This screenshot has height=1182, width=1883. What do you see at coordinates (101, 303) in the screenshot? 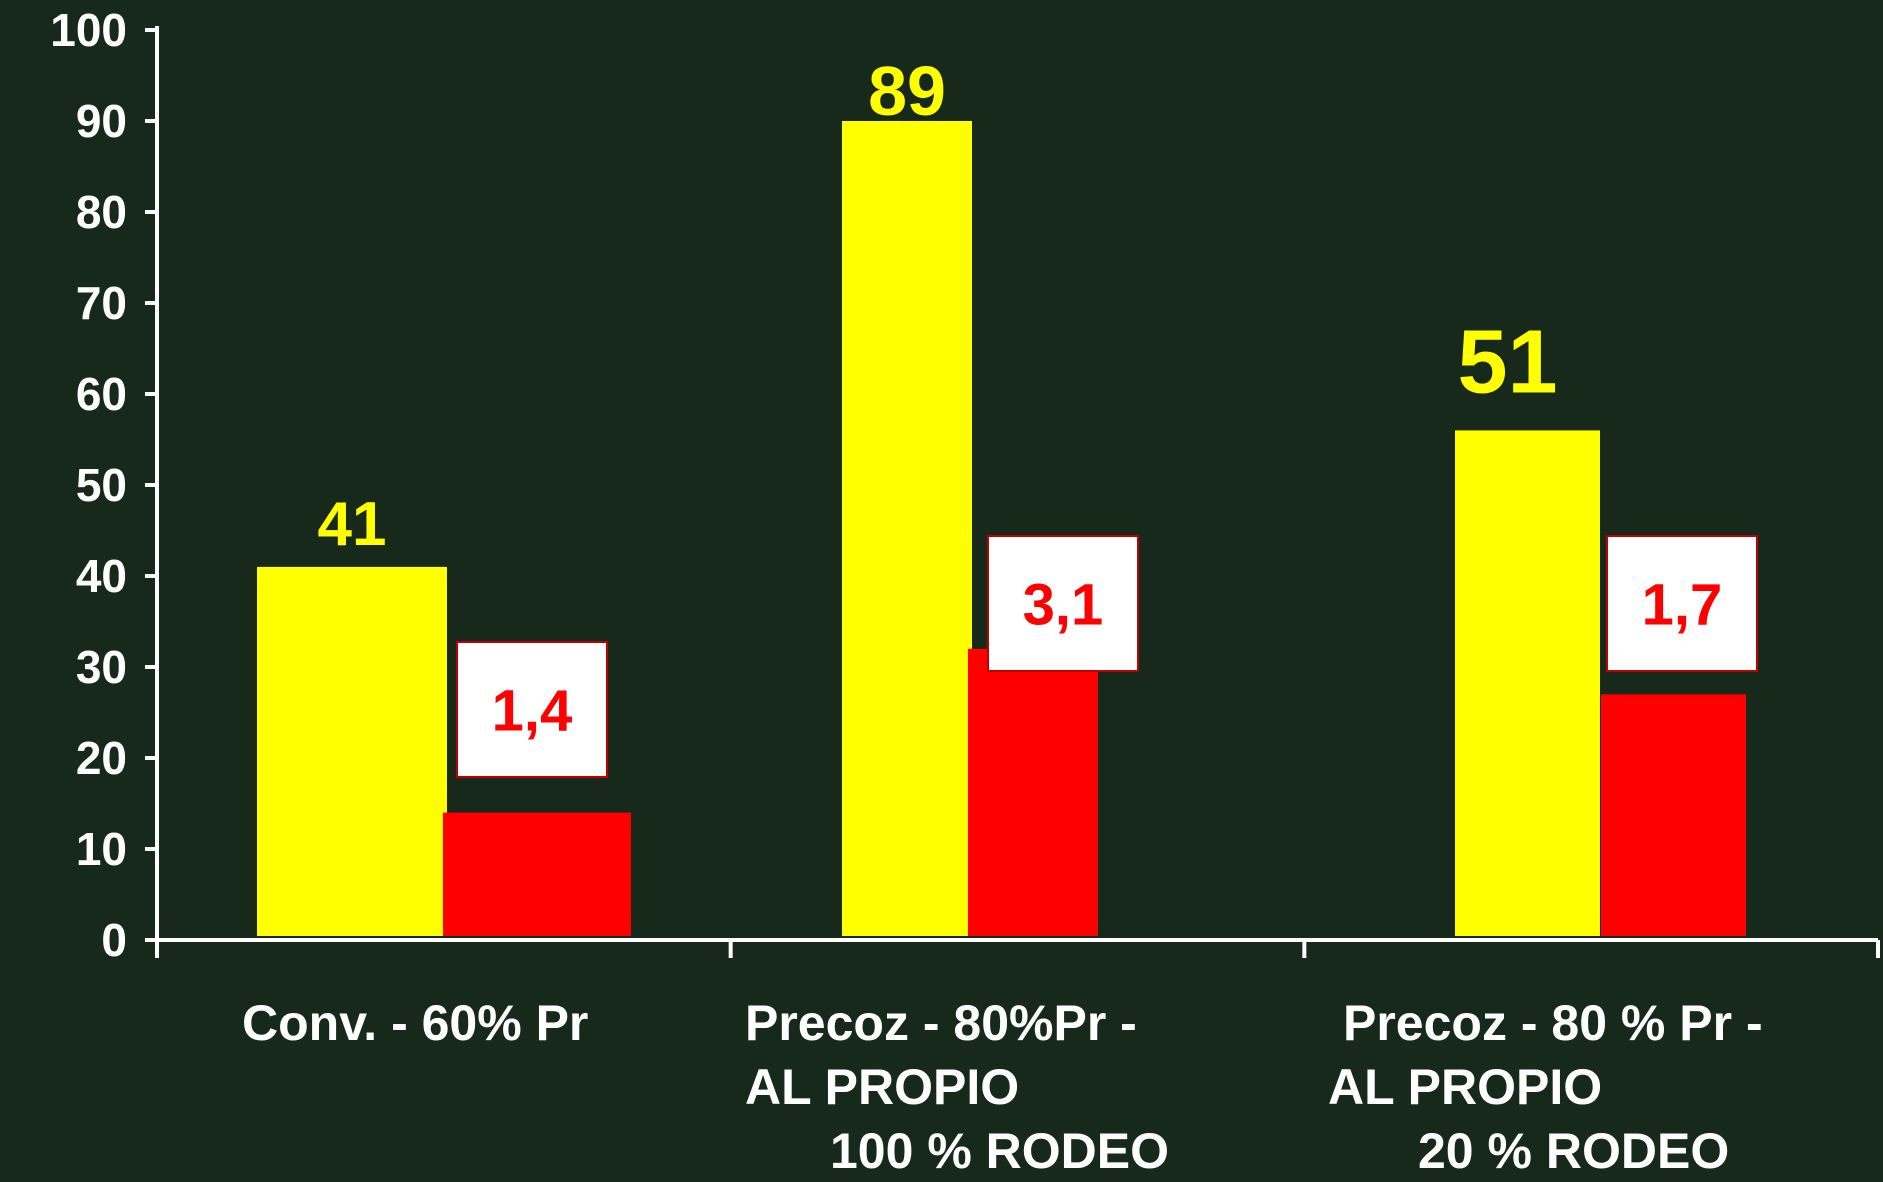
I see `y-tick-label: 70` at bounding box center [101, 303].